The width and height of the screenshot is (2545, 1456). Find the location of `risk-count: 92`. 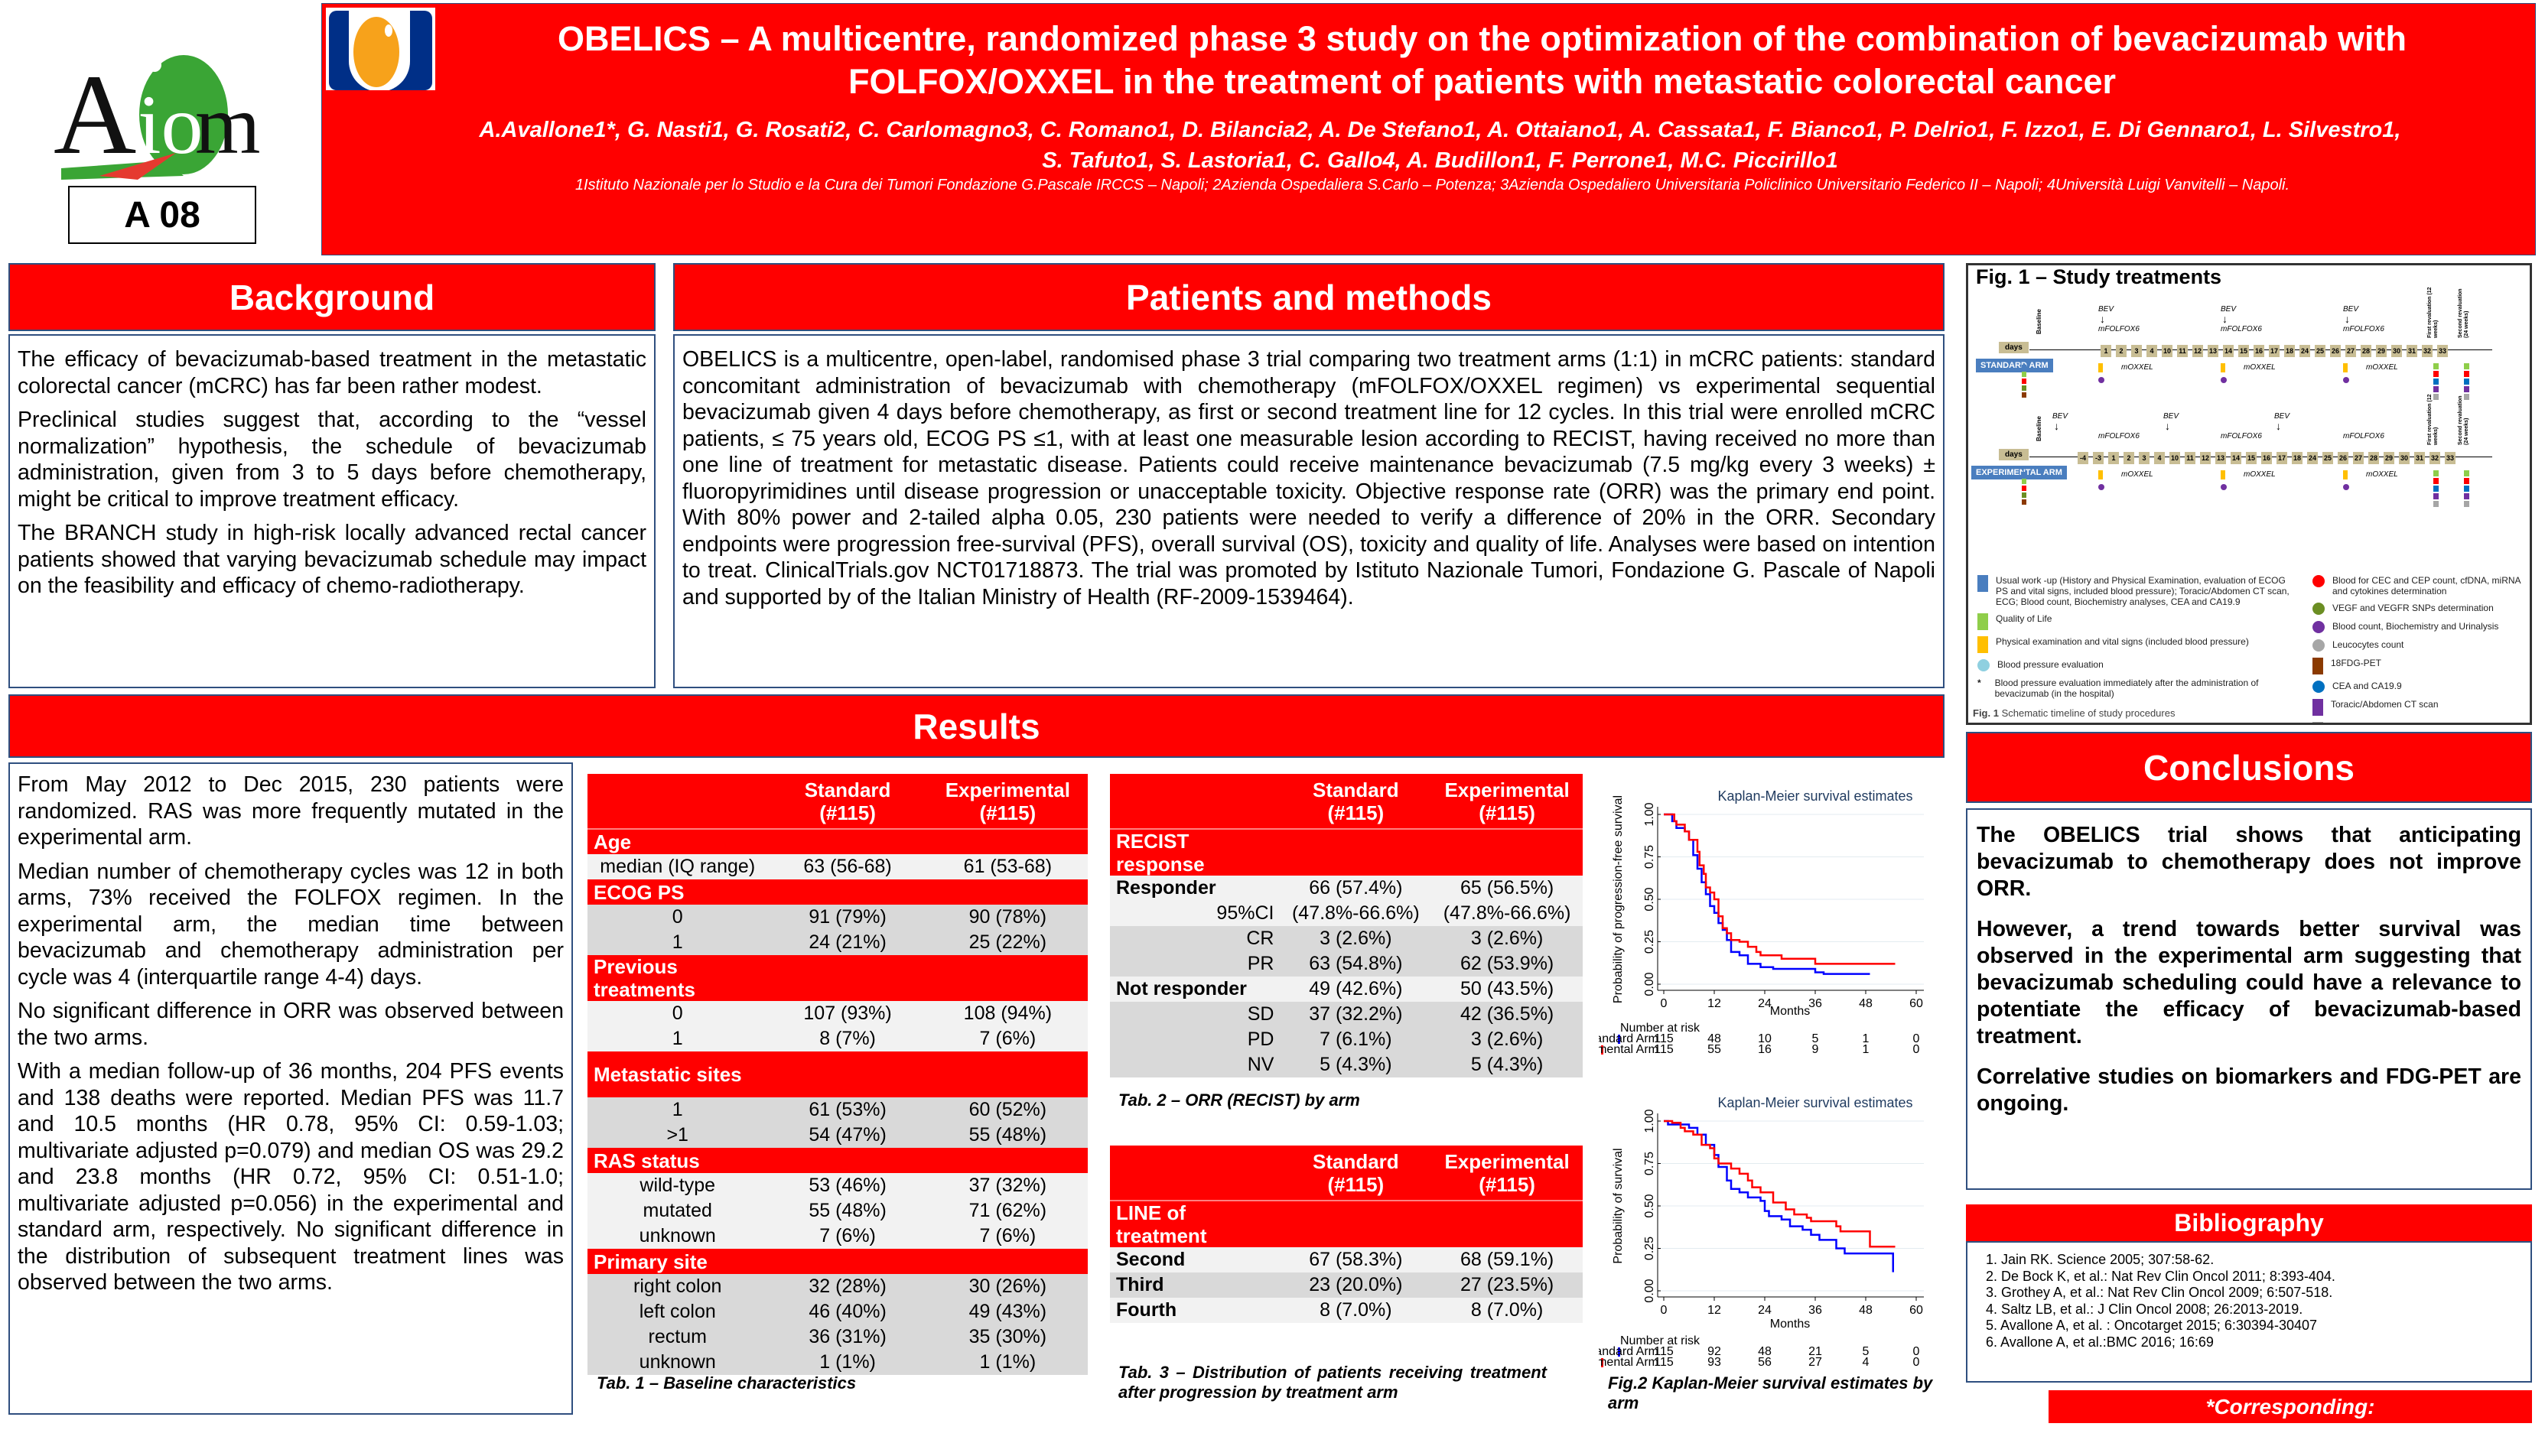

risk-count: 92 is located at coordinates (1714, 1351).